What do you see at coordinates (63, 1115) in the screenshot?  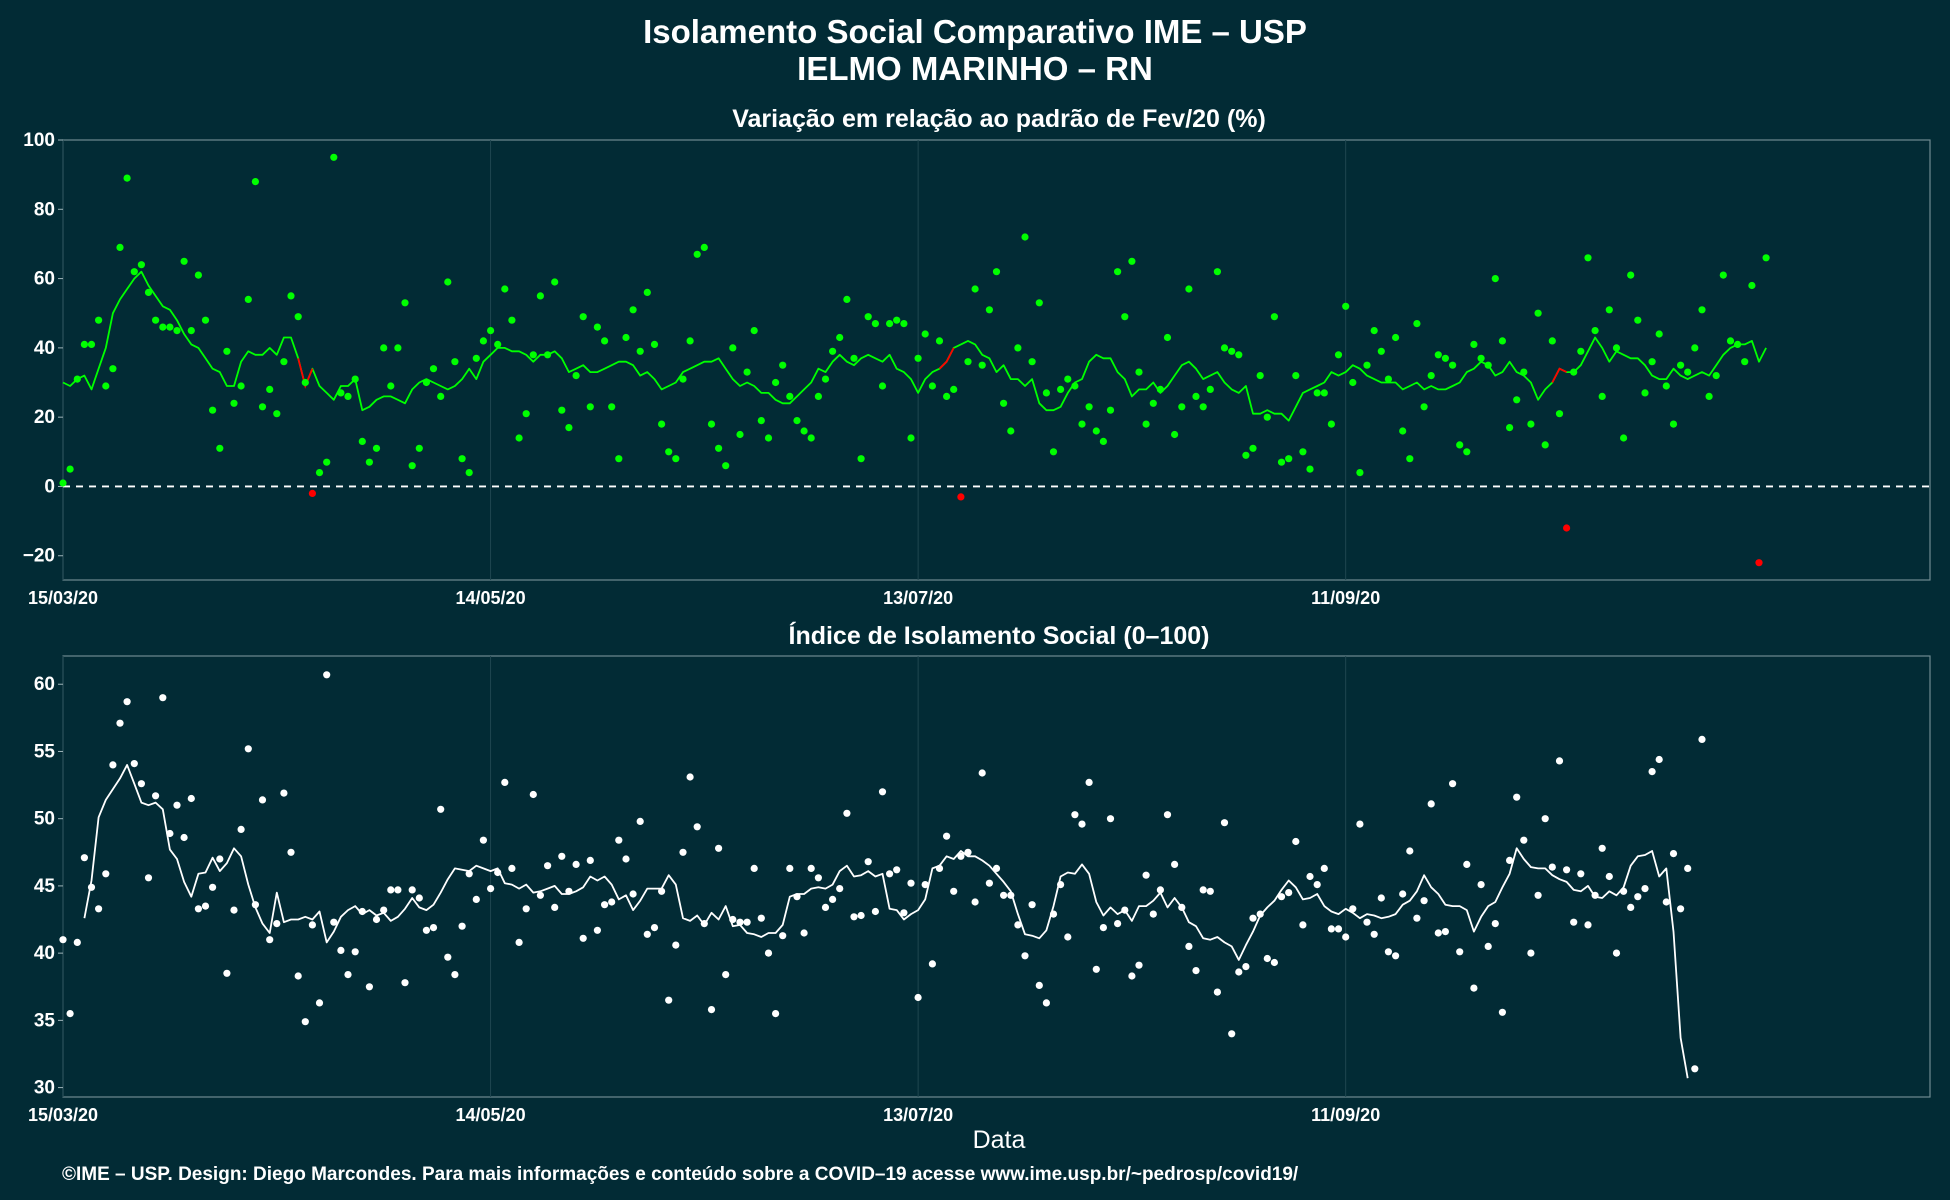 I see `panel1-x-tick-label: 15/03/20` at bounding box center [63, 1115].